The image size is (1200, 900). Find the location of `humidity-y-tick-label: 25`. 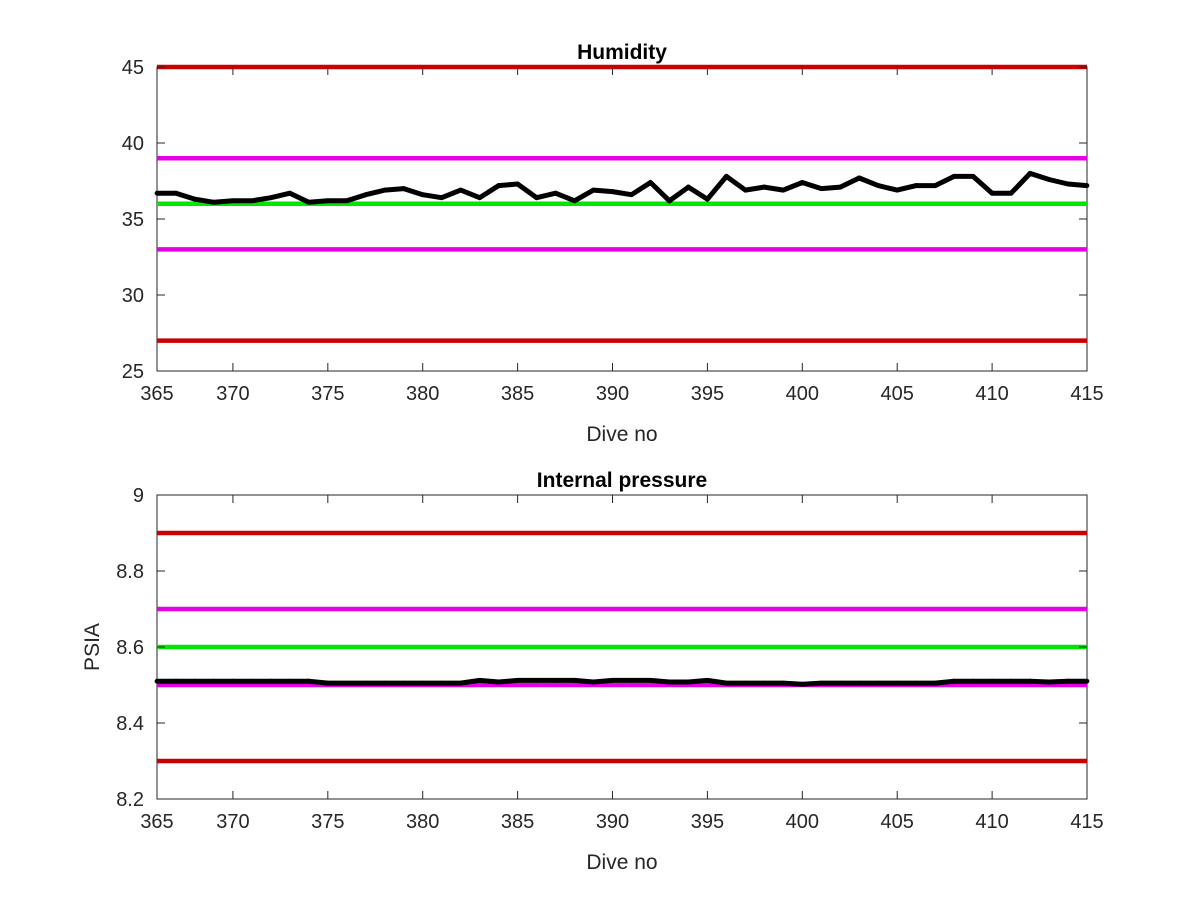

humidity-y-tick-label: 25 is located at coordinates (133, 372).